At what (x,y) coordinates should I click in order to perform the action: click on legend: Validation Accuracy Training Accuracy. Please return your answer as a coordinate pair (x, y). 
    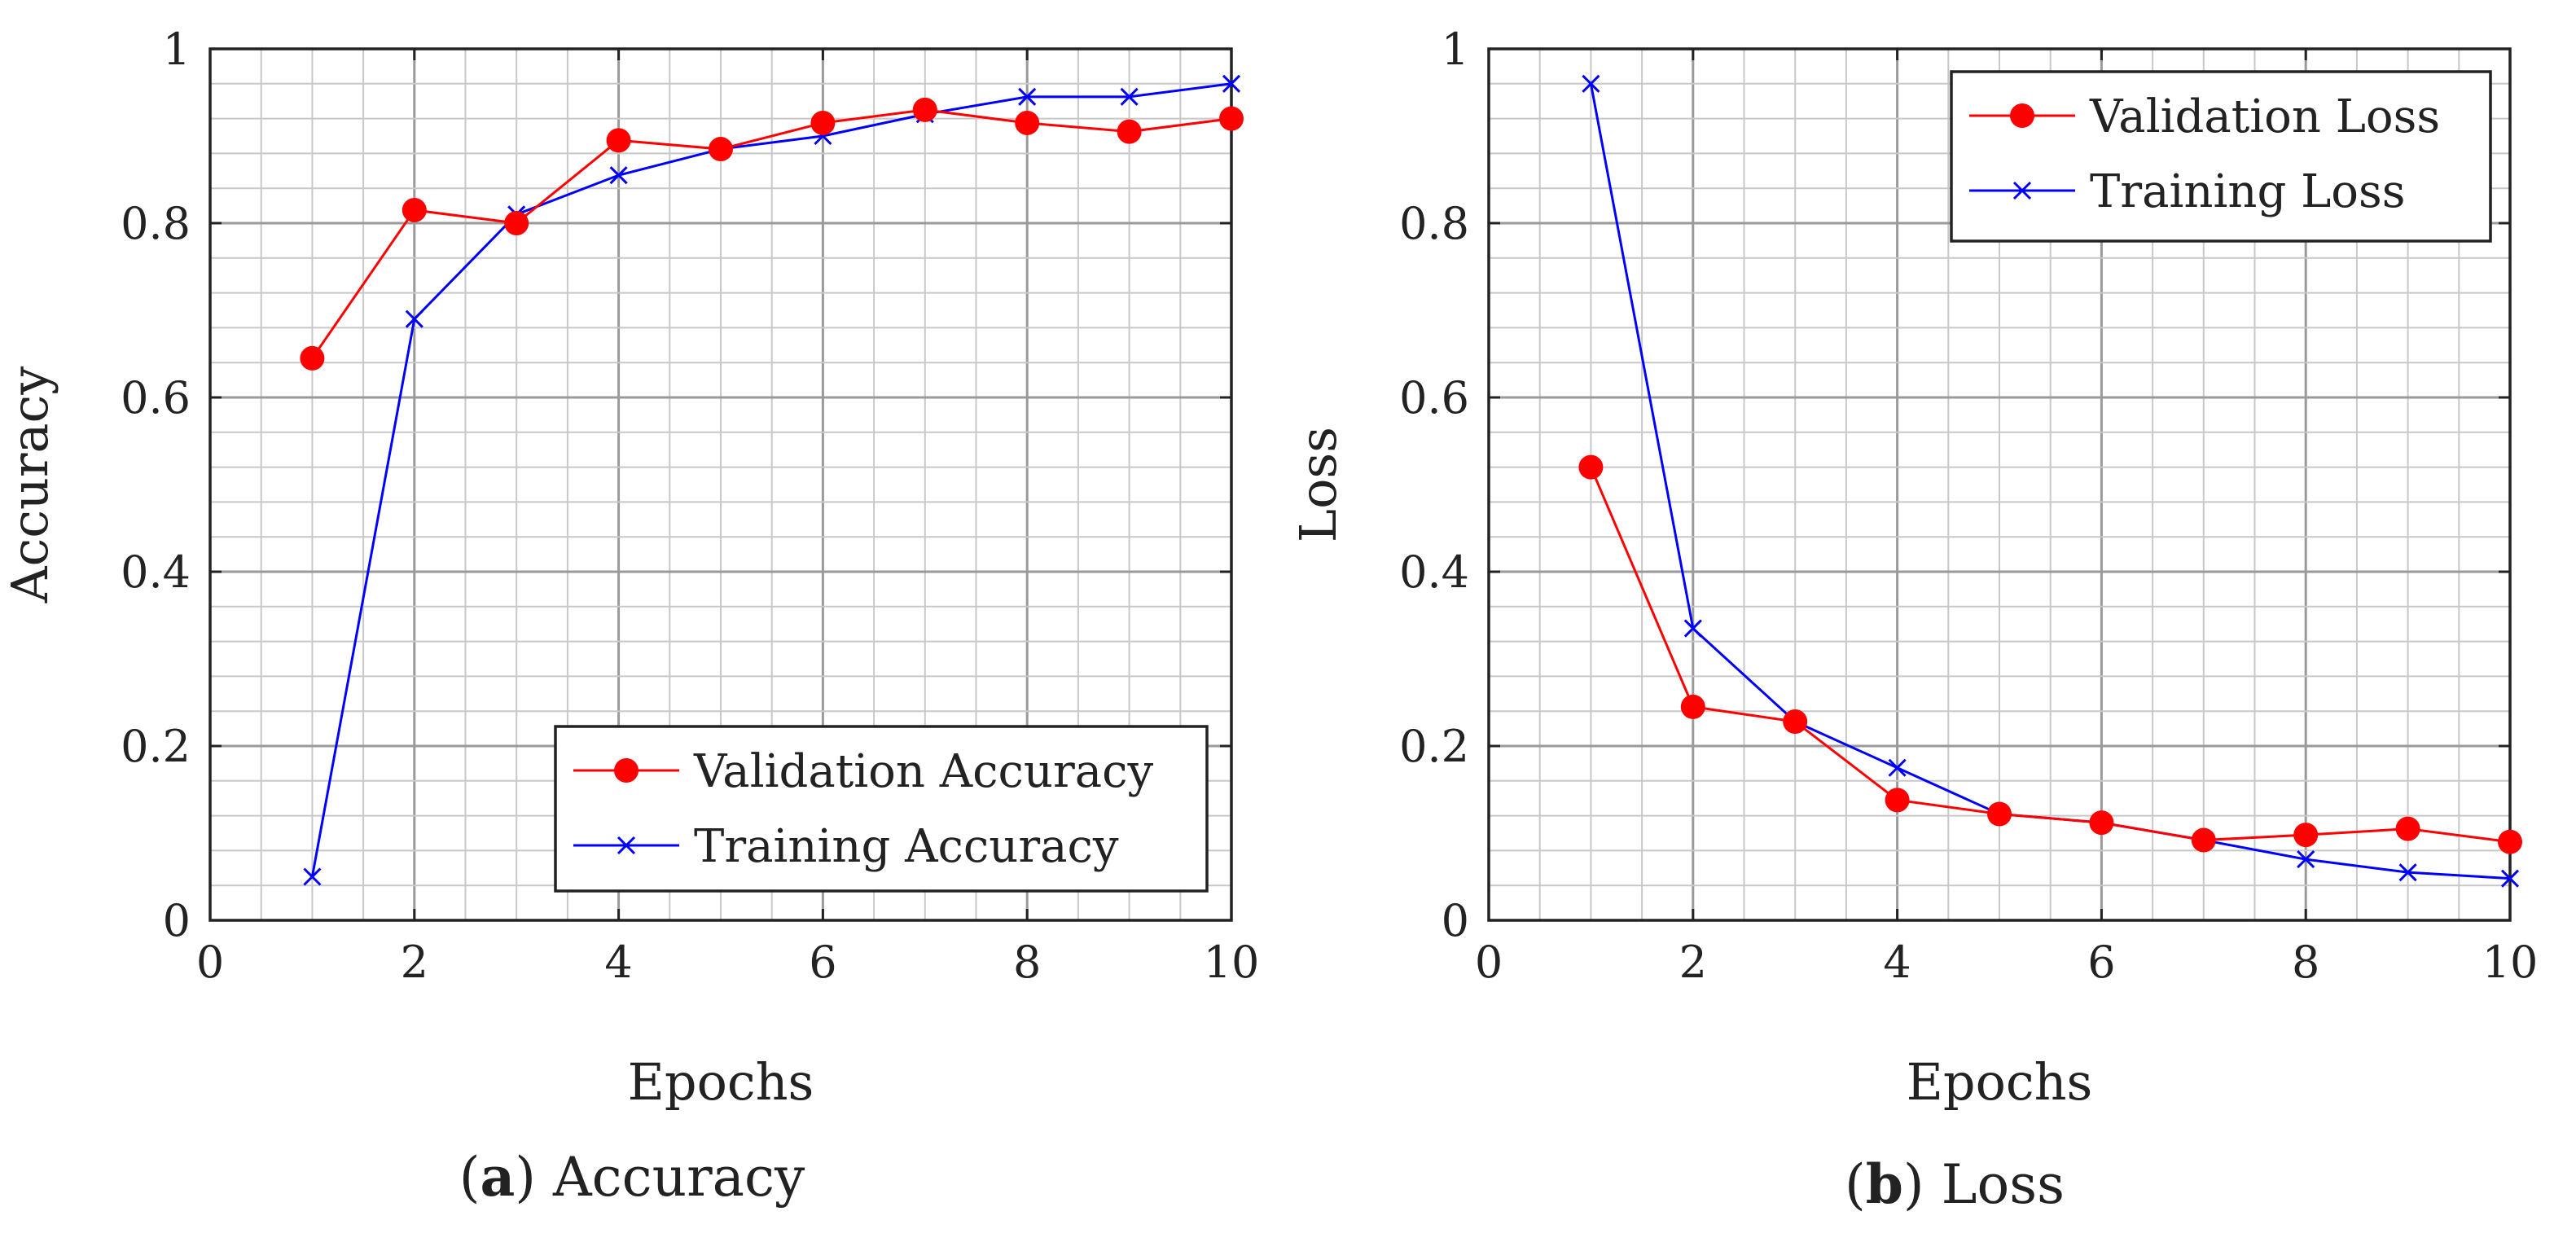
    Looking at the image, I should click on (881, 809).